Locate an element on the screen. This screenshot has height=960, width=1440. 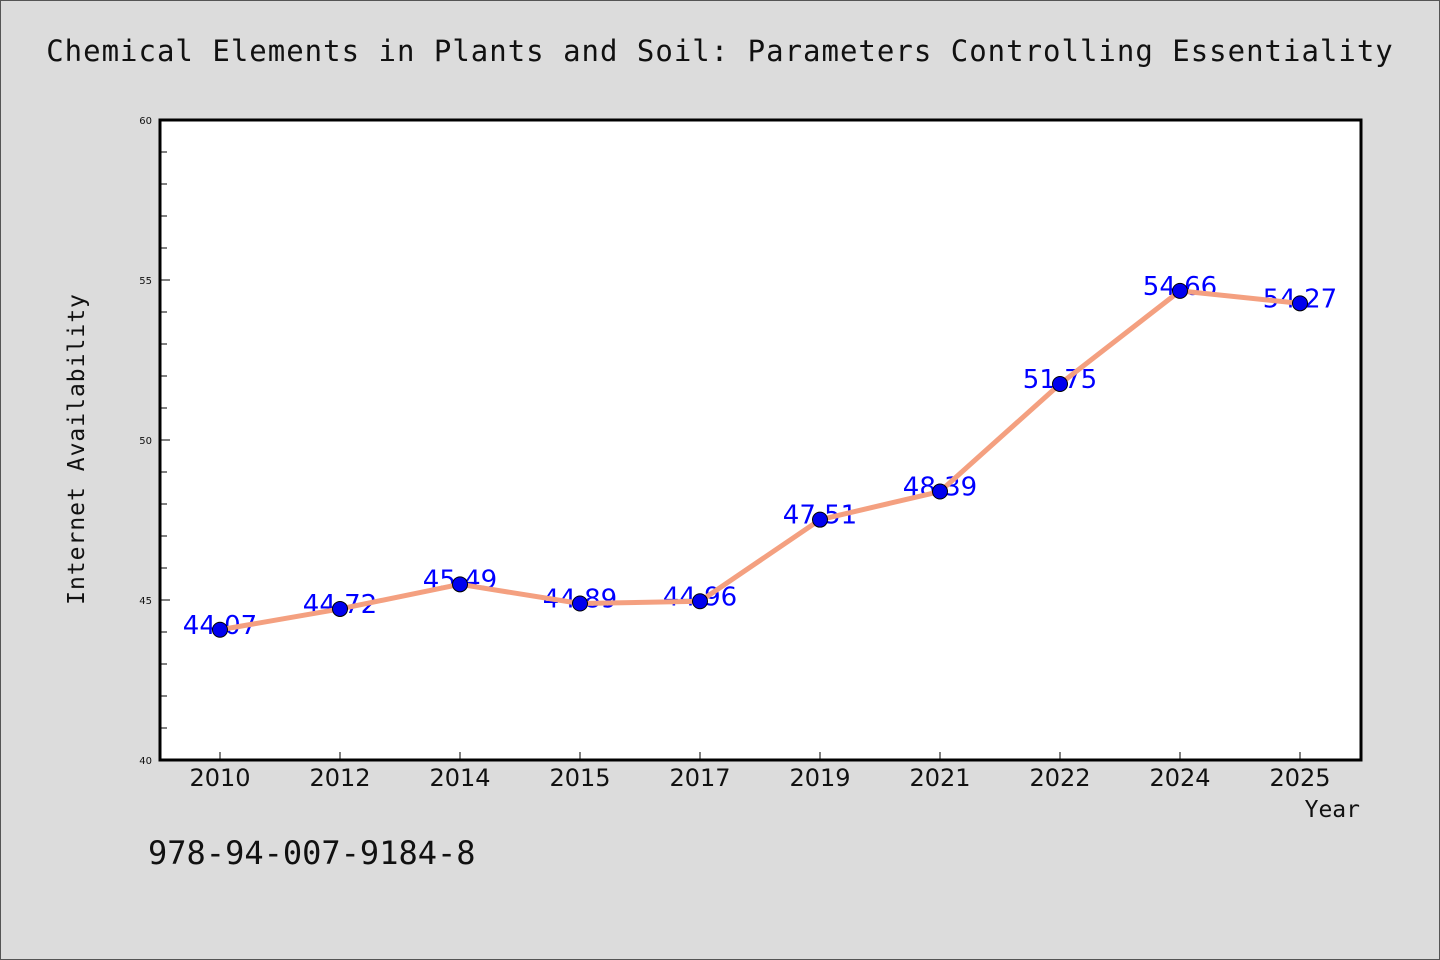
x-tick-label: 2019 is located at coordinates (819, 778).